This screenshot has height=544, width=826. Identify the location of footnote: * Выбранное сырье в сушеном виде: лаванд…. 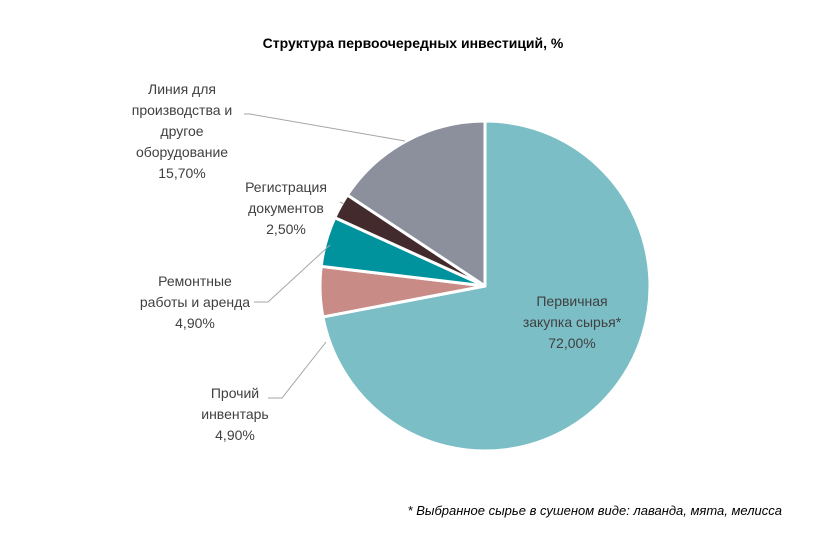
(594, 510).